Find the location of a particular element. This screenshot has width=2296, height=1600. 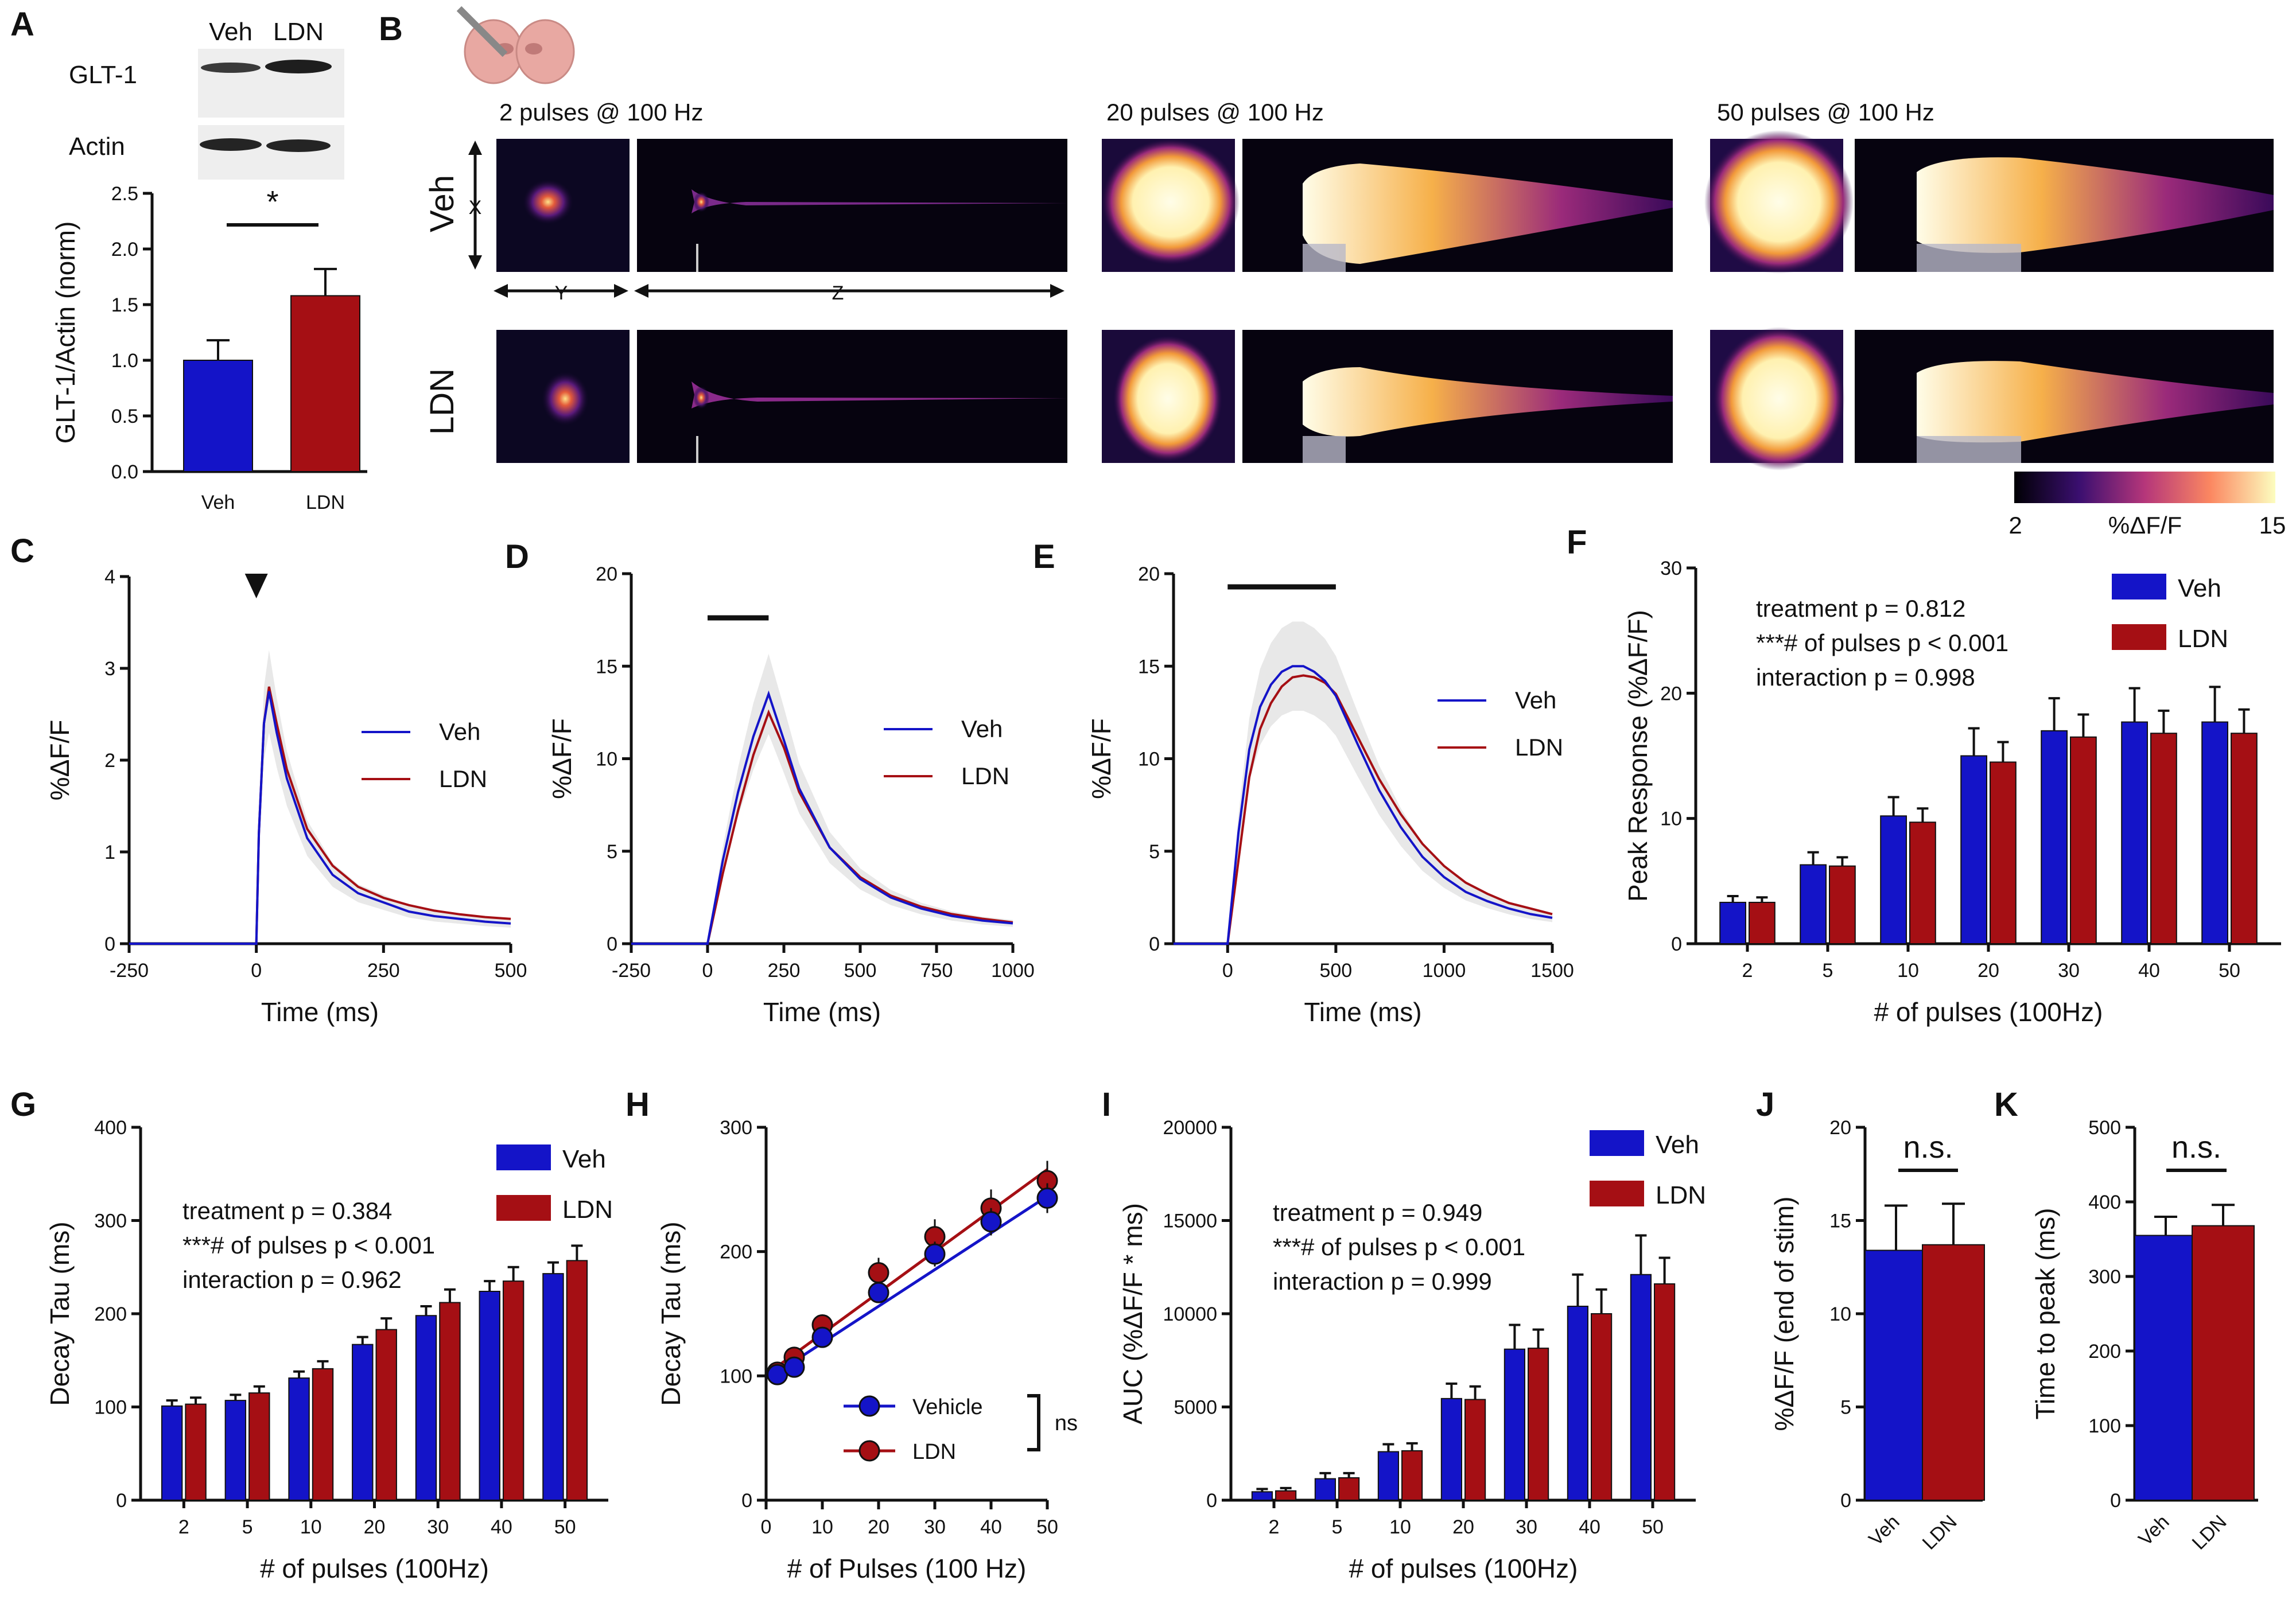

x-tick-label: 20 is located at coordinates (1988, 971).